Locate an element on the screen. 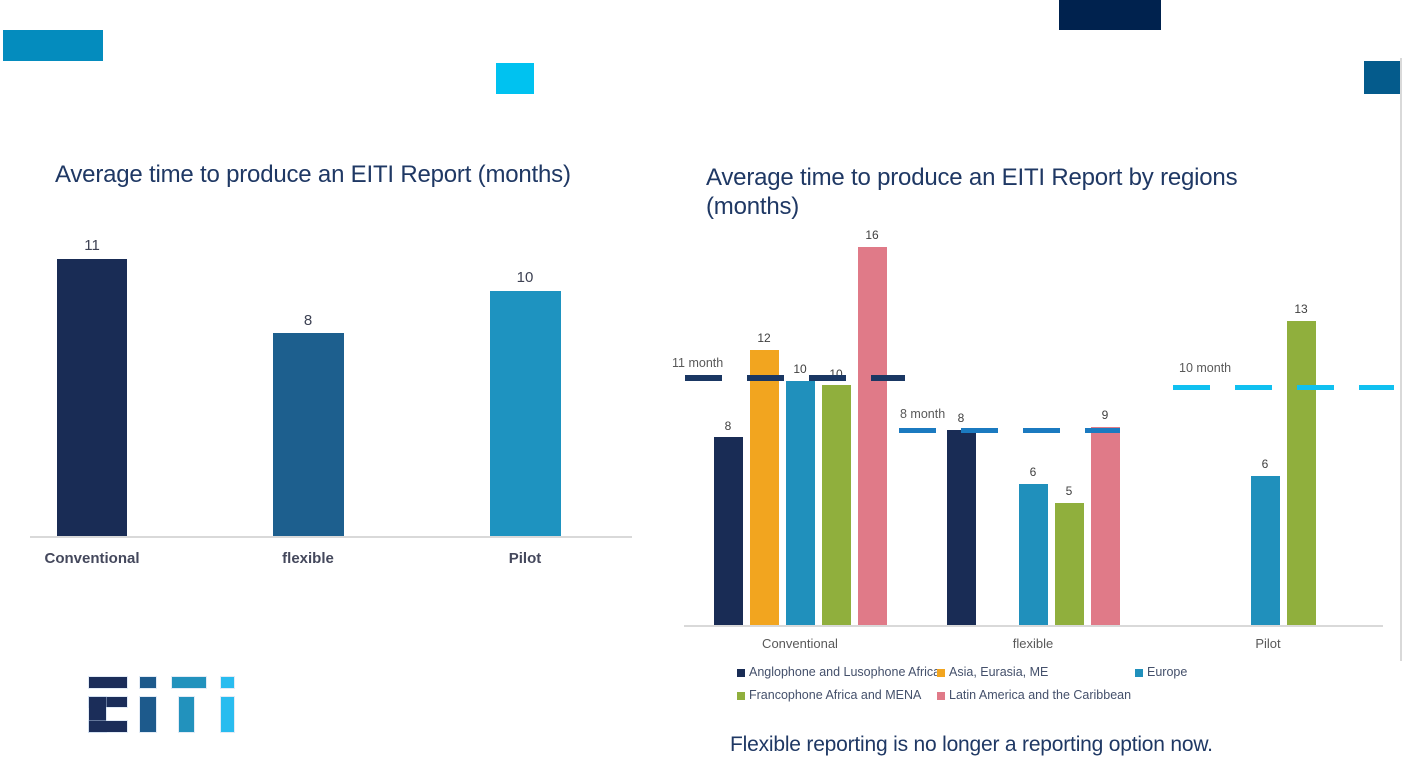 This screenshot has width=1403, height=784. bar-value-label: 13 is located at coordinates (1301, 309).